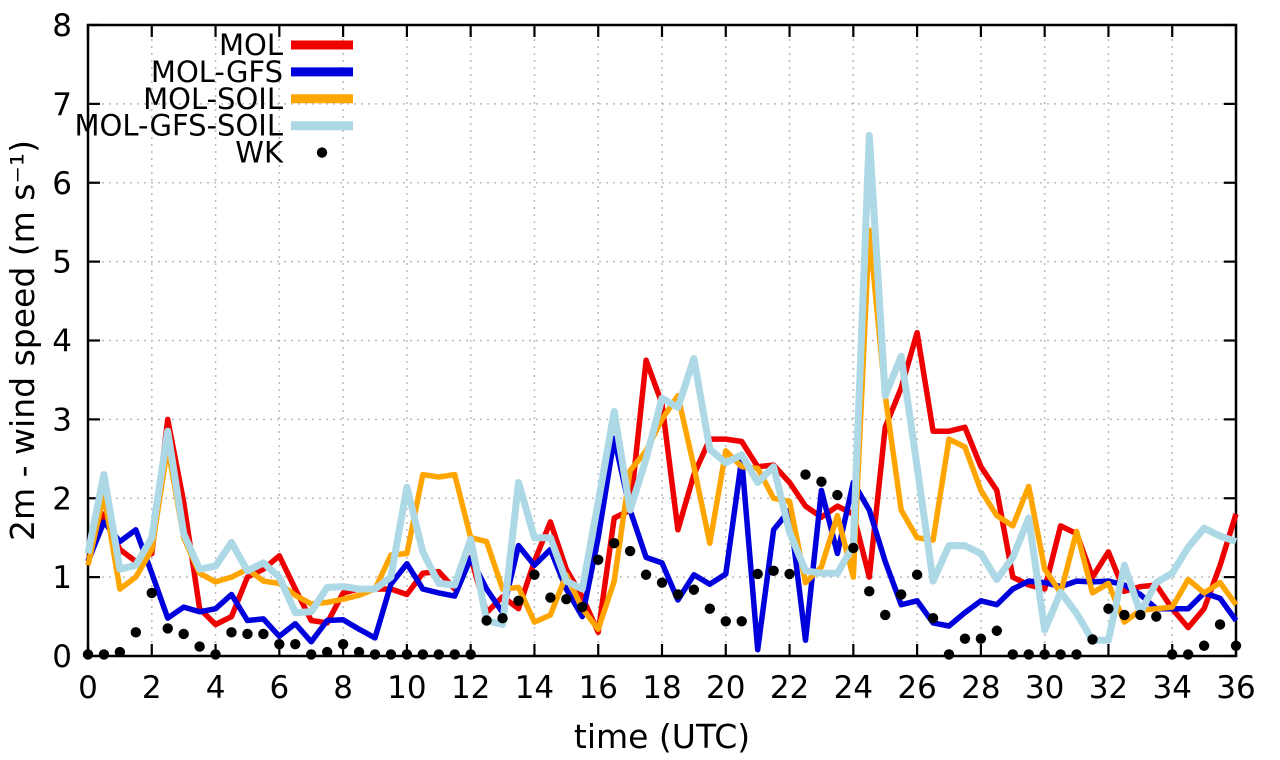 Image resolution: width=1280 pixels, height=760 pixels. What do you see at coordinates (916, 688) in the screenshot?
I see `x-tick-label: 26` at bounding box center [916, 688].